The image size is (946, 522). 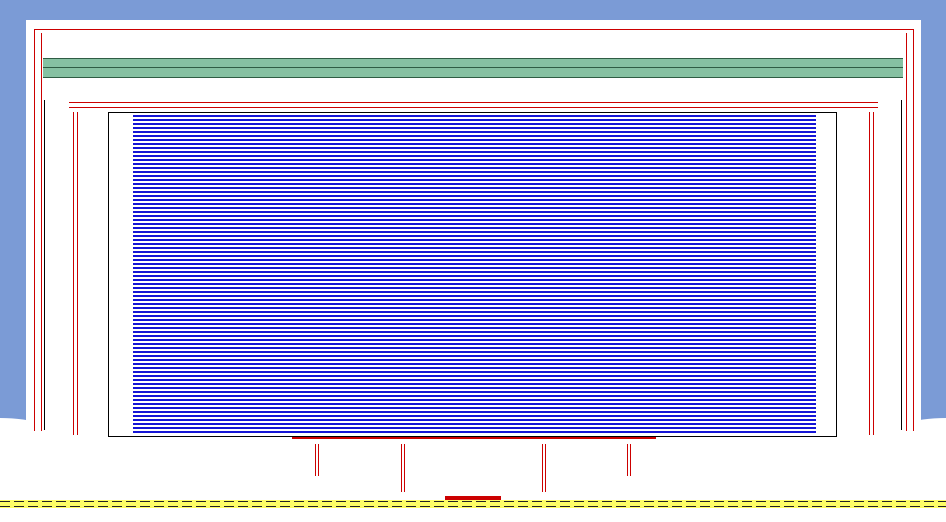 What do you see at coordinates (73, 273) in the screenshot?
I see `side-rail-left-red-a` at bounding box center [73, 273].